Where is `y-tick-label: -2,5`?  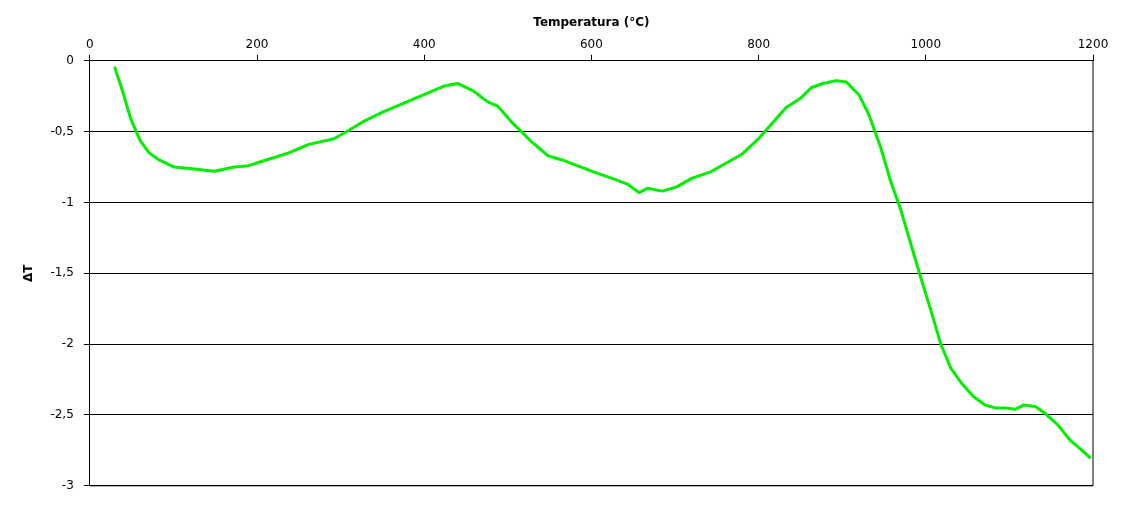 y-tick-label: -2,5 is located at coordinates (62, 414).